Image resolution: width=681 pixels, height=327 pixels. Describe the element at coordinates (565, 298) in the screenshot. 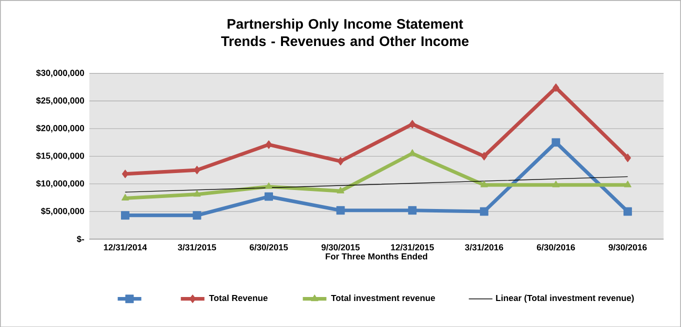

I see `legend-label: Linear (Total investment revenue)` at that location.